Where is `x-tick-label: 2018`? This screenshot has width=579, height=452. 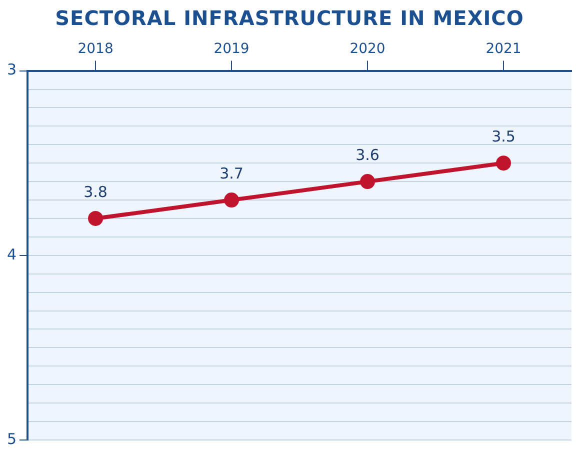
x-tick-label: 2018 is located at coordinates (96, 49).